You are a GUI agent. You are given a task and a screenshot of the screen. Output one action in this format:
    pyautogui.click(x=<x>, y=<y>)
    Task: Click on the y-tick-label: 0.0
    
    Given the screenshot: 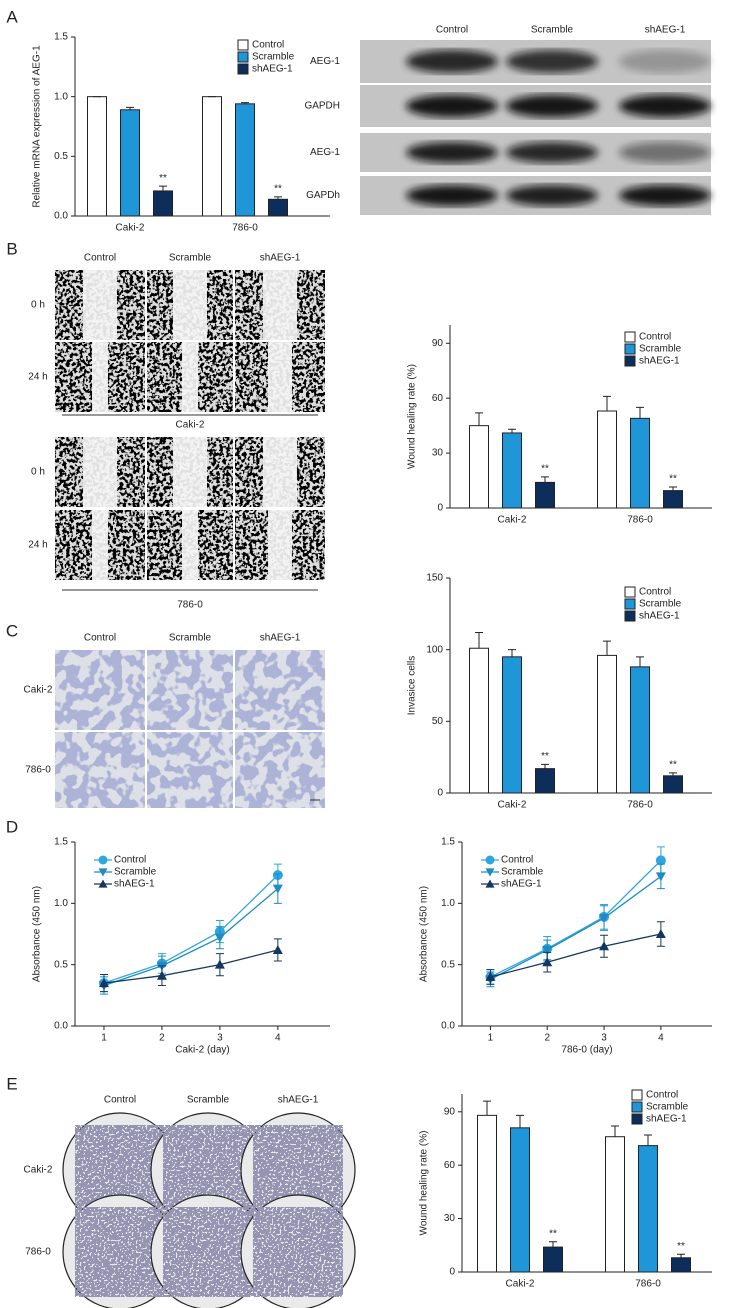 What is the action you would take?
    pyautogui.click(x=448, y=1026)
    